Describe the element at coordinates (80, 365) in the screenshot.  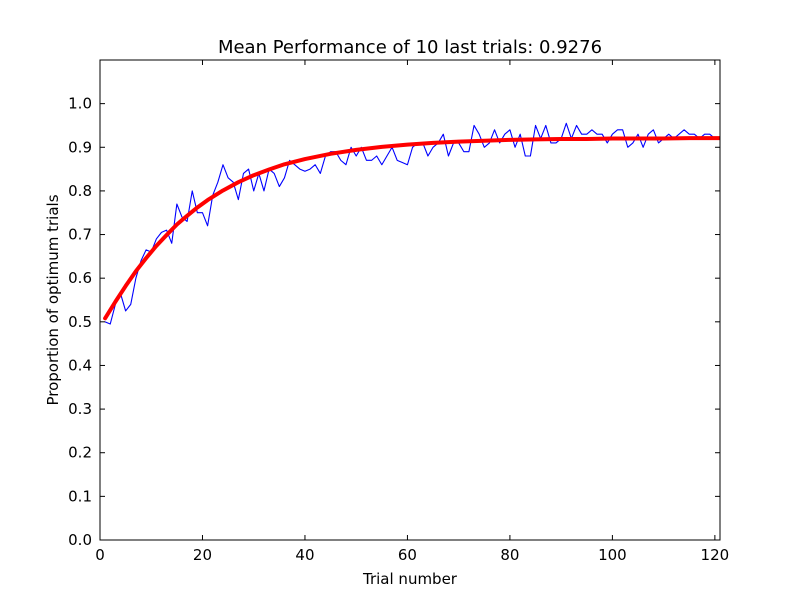
I see `y-tick-label: 0.4` at that location.